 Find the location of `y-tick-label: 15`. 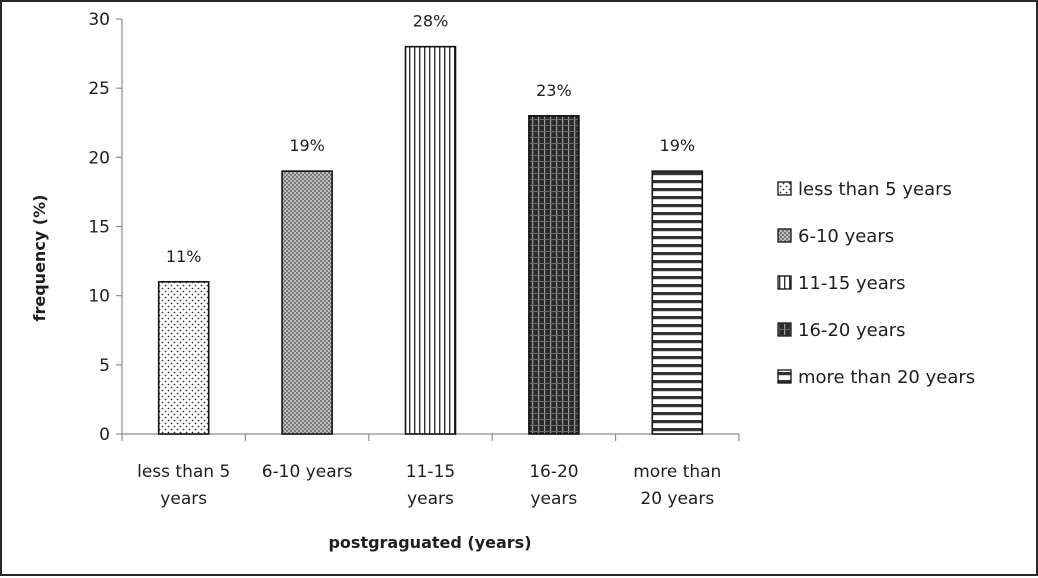

y-tick-label: 15 is located at coordinates (99, 228).